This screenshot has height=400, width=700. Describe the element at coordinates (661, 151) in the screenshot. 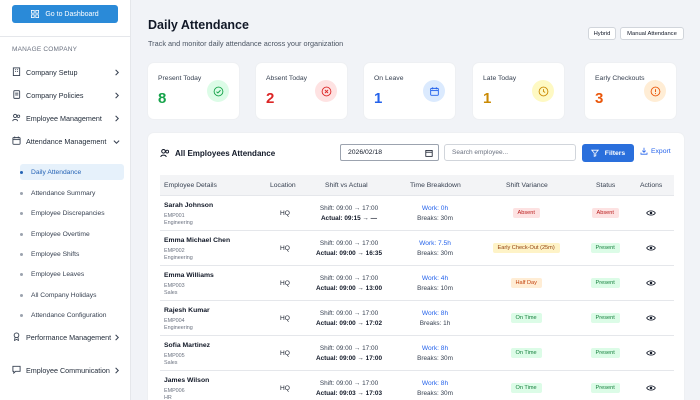

I see `export-label: Export` at that location.